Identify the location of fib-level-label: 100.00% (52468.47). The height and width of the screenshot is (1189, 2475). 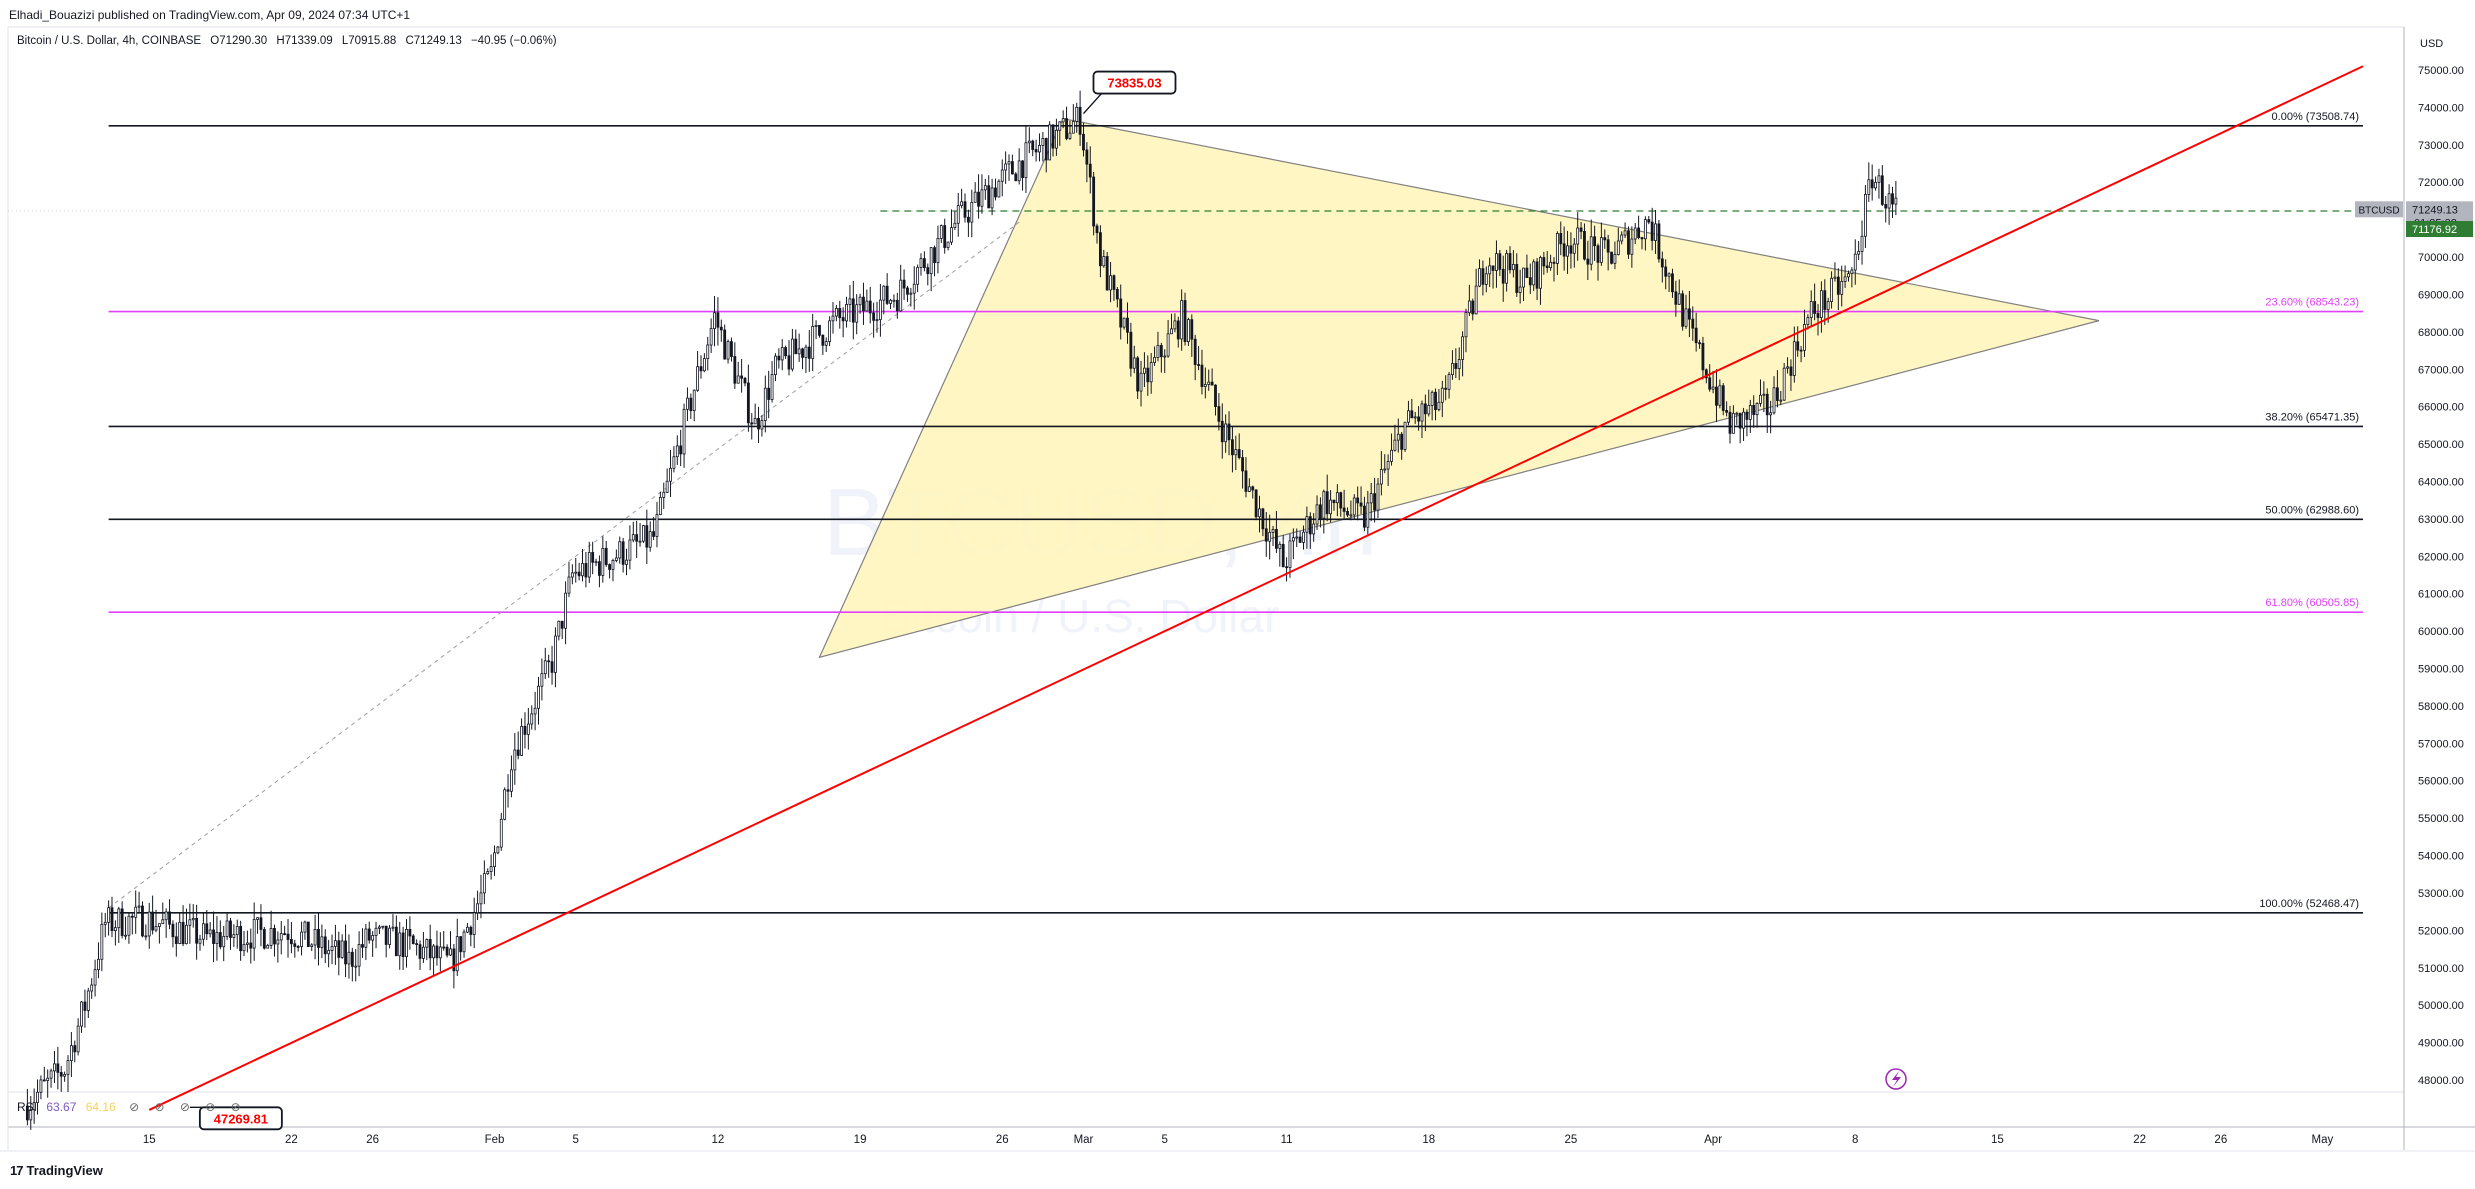
(2309, 904).